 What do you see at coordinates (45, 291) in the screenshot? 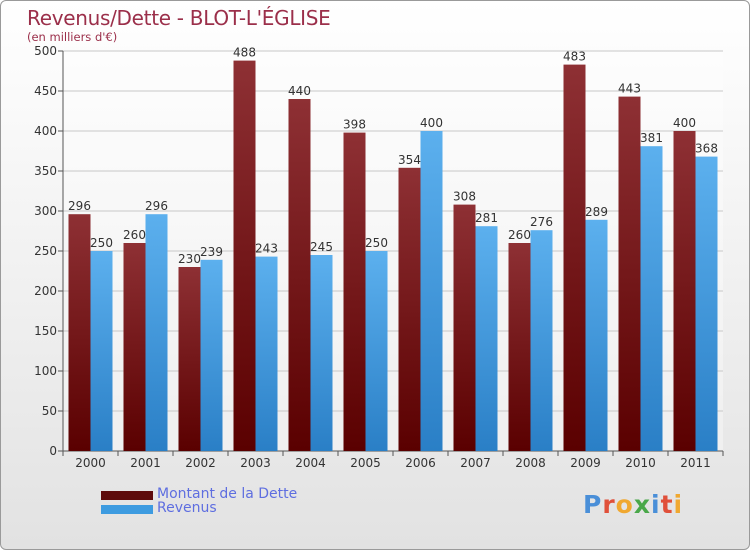
I see `y-tick-label: 200` at bounding box center [45, 291].